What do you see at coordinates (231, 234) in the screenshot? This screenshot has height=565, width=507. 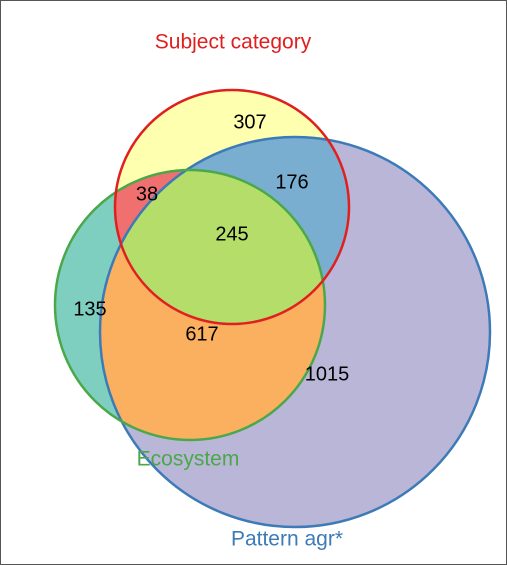 I see `region-count: 245` at bounding box center [231, 234].